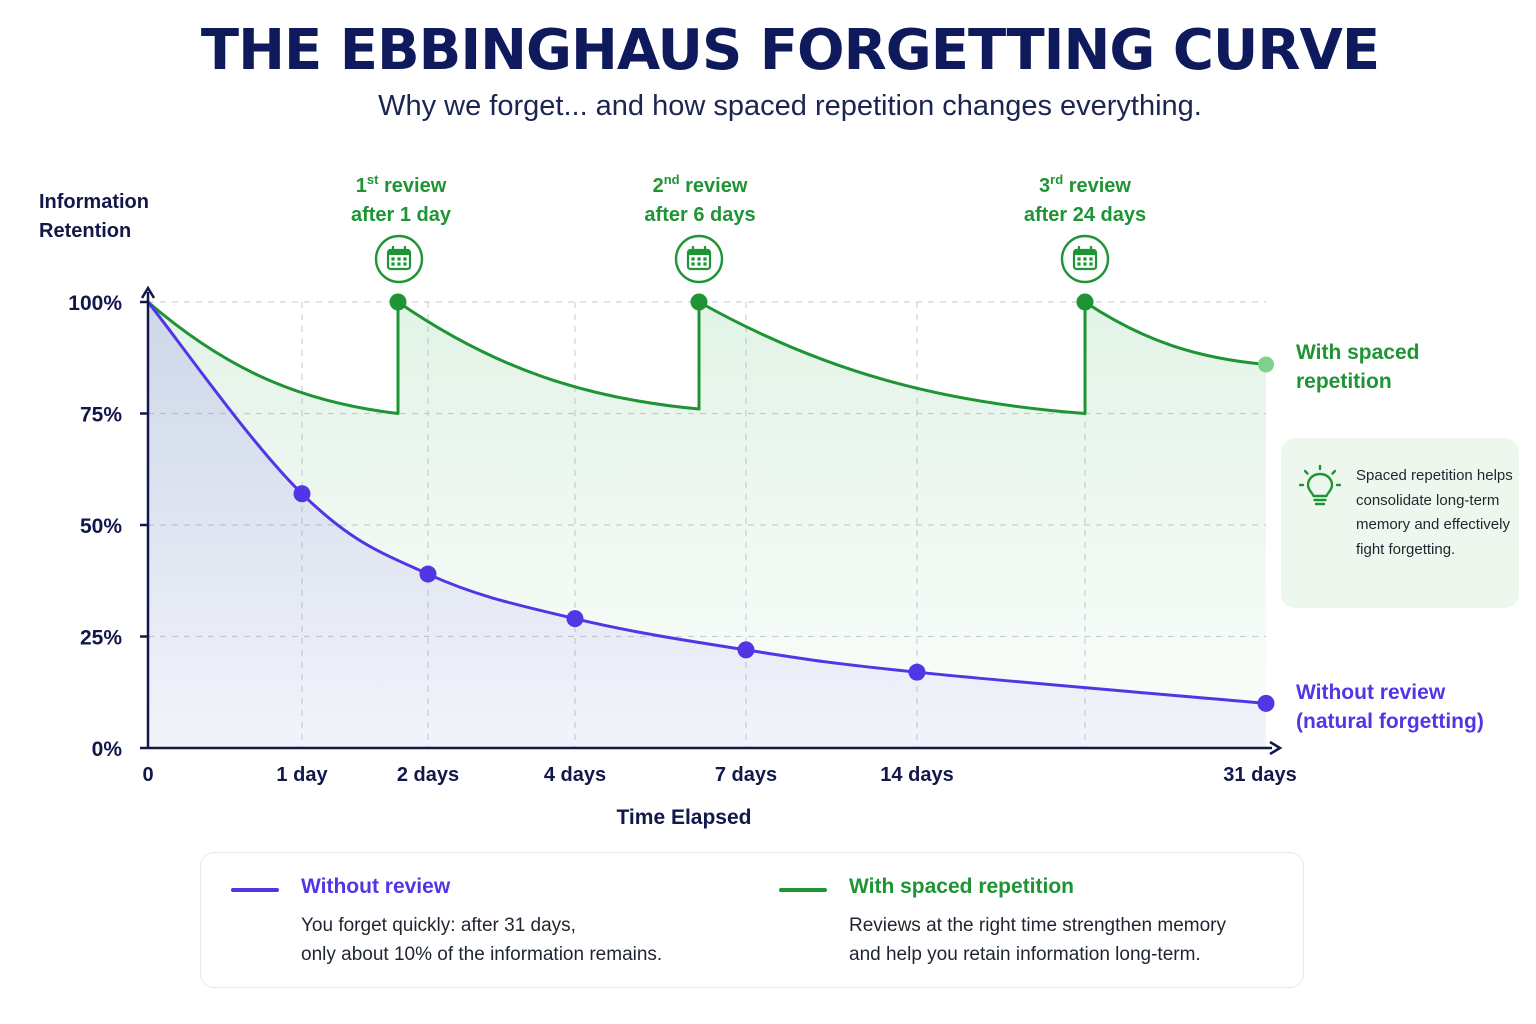  Describe the element at coordinates (746, 775) in the screenshot. I see `x-tick-label: 7 days` at that location.